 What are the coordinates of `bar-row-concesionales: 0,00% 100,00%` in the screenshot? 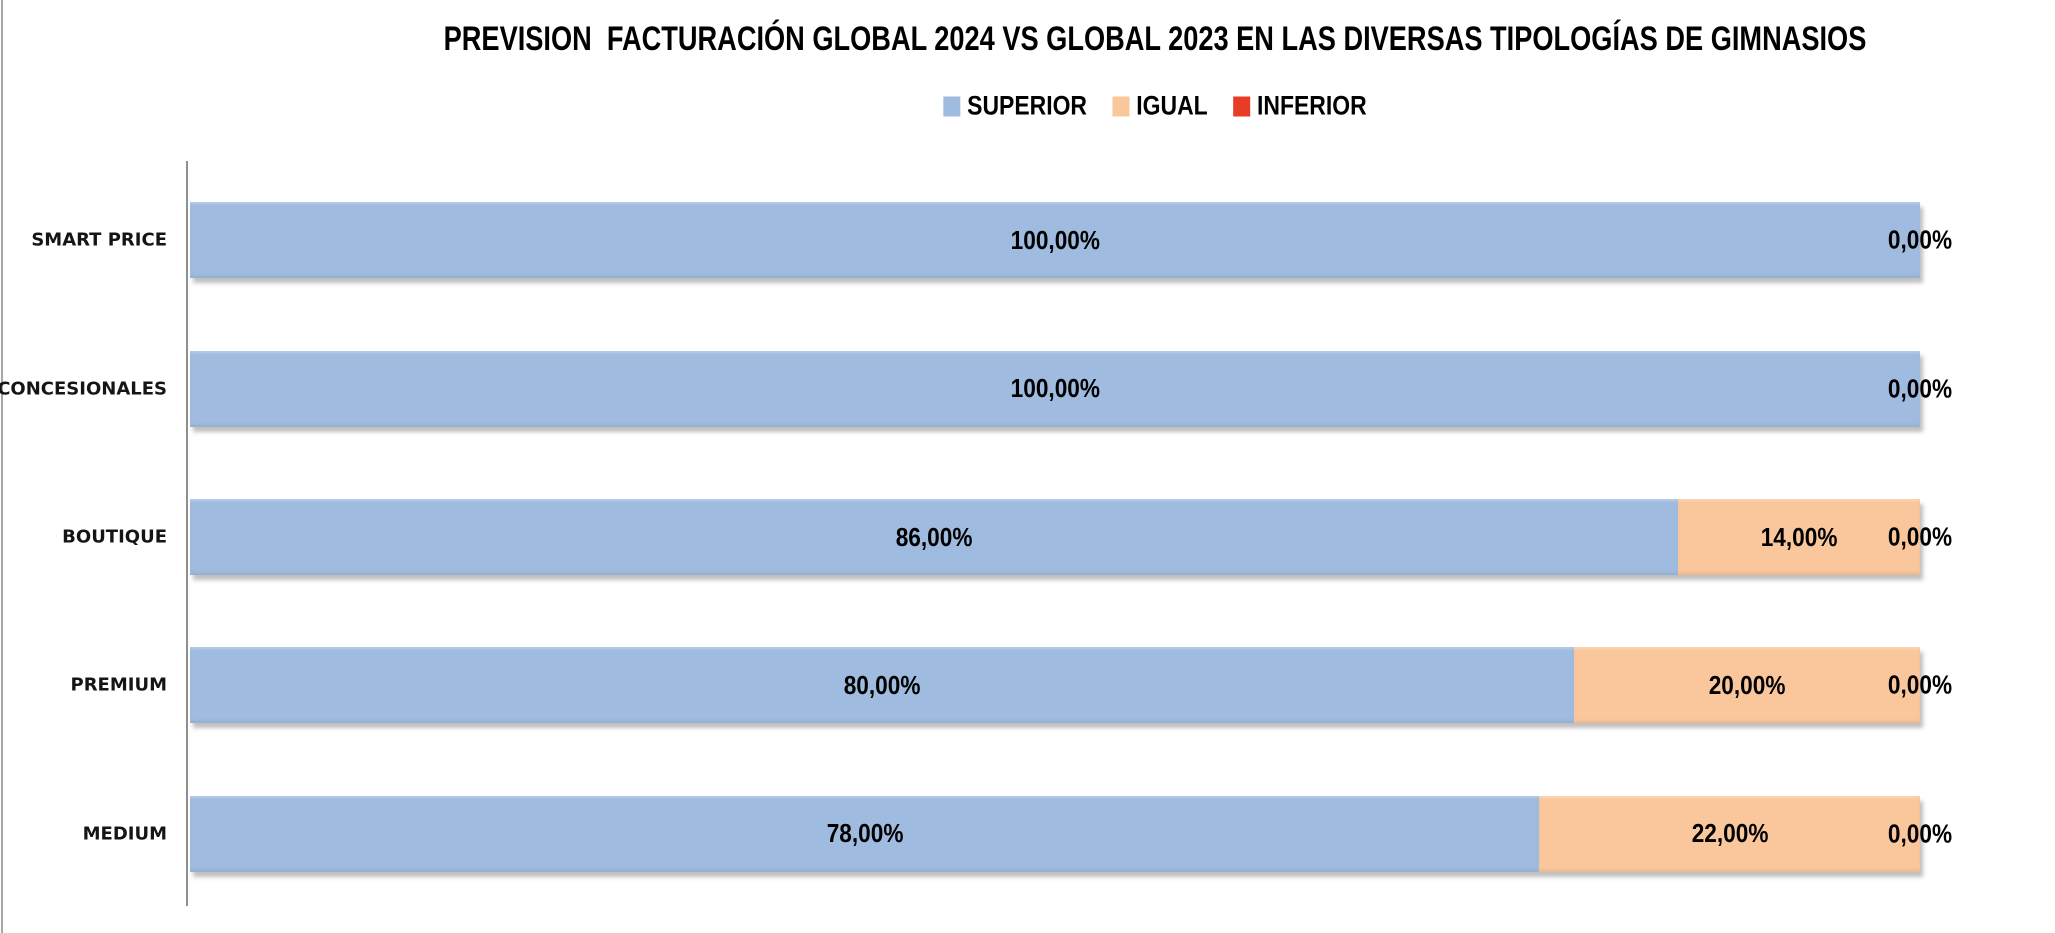 It's located at (1071, 388).